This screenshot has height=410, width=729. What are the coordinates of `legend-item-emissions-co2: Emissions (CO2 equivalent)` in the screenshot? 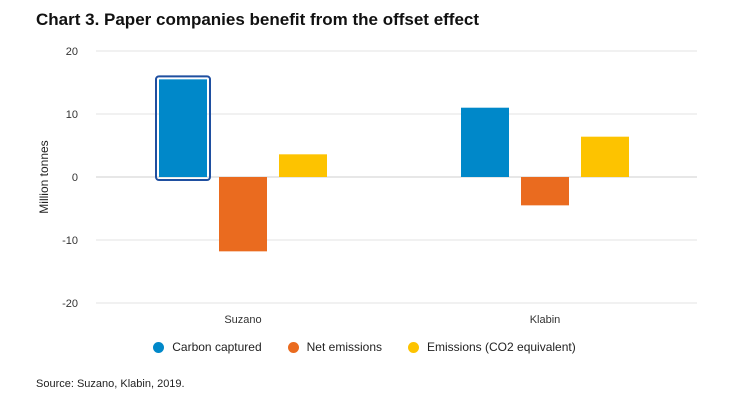 It's located at (492, 347).